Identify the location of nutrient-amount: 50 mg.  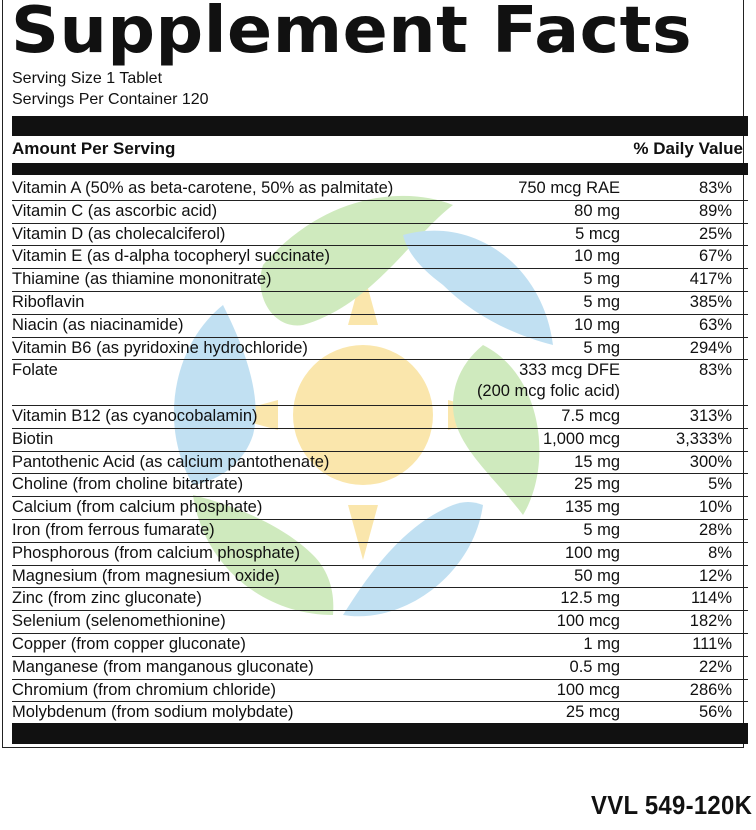
(597, 575).